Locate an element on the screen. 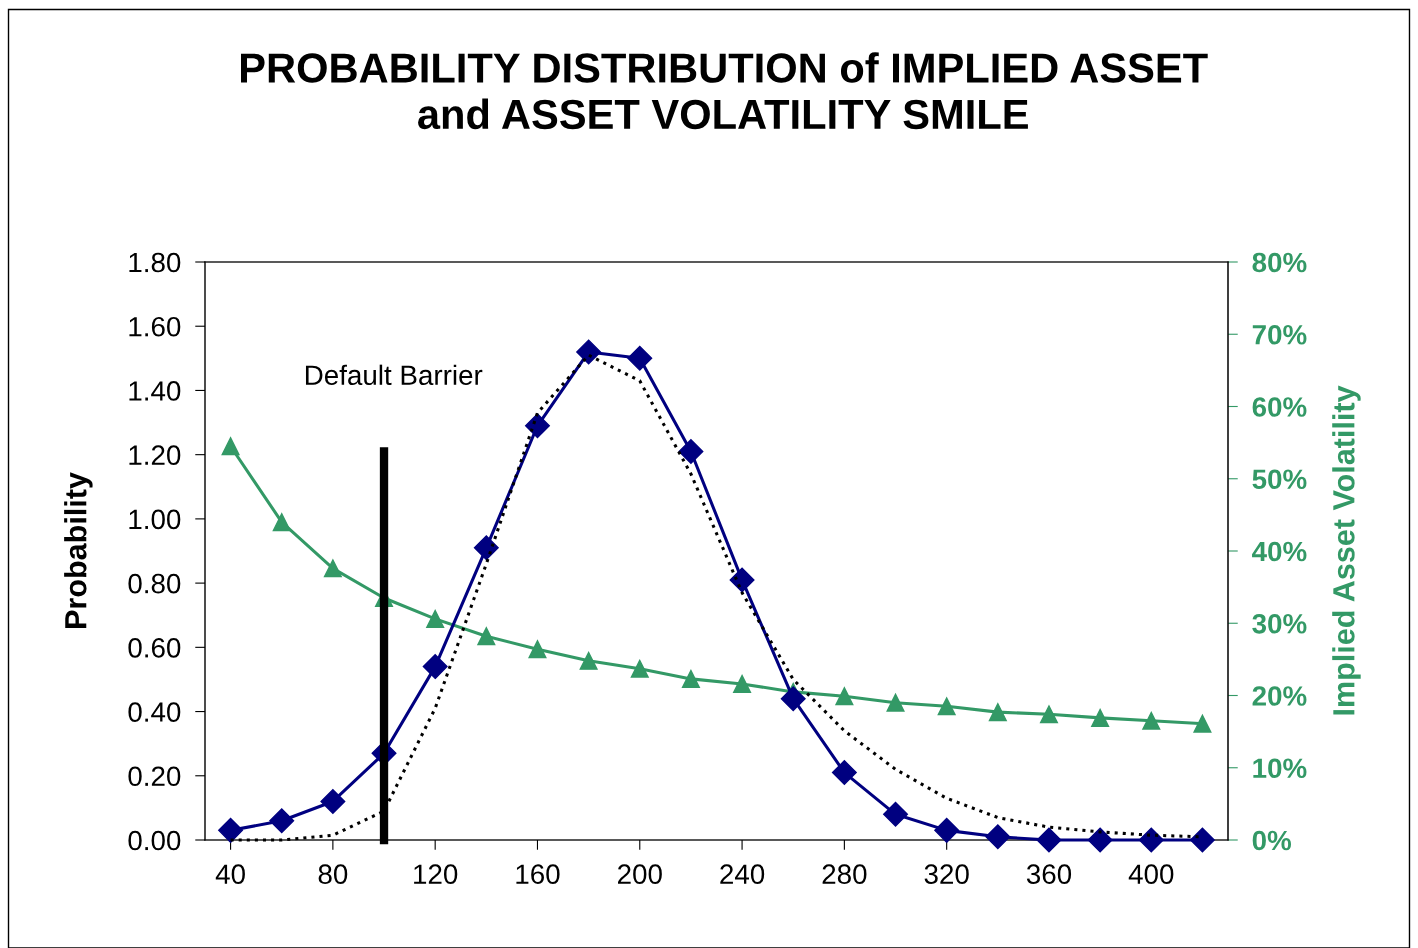  x-tick-label: 320 is located at coordinates (946, 874).